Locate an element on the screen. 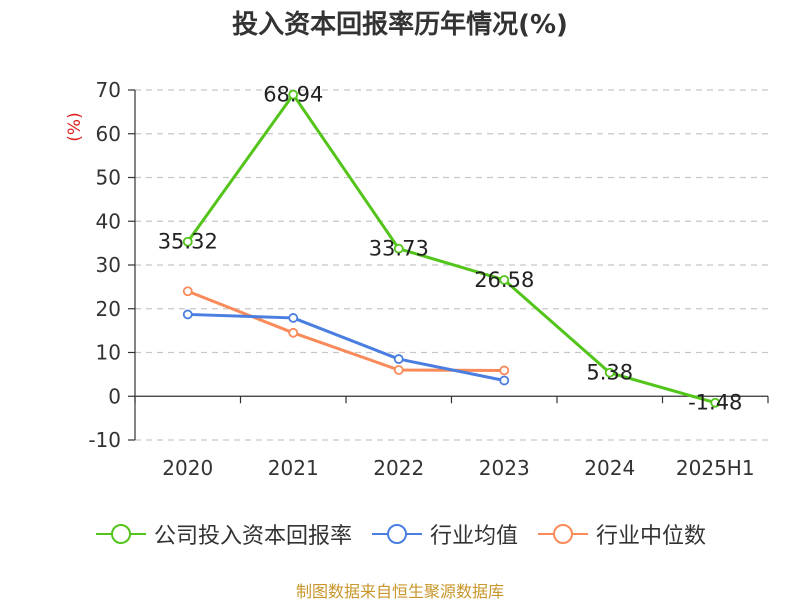 The width and height of the screenshot is (800, 602). y-axis: -10 0 10 20 30 40 50 60 70 is located at coordinates (112, 265).